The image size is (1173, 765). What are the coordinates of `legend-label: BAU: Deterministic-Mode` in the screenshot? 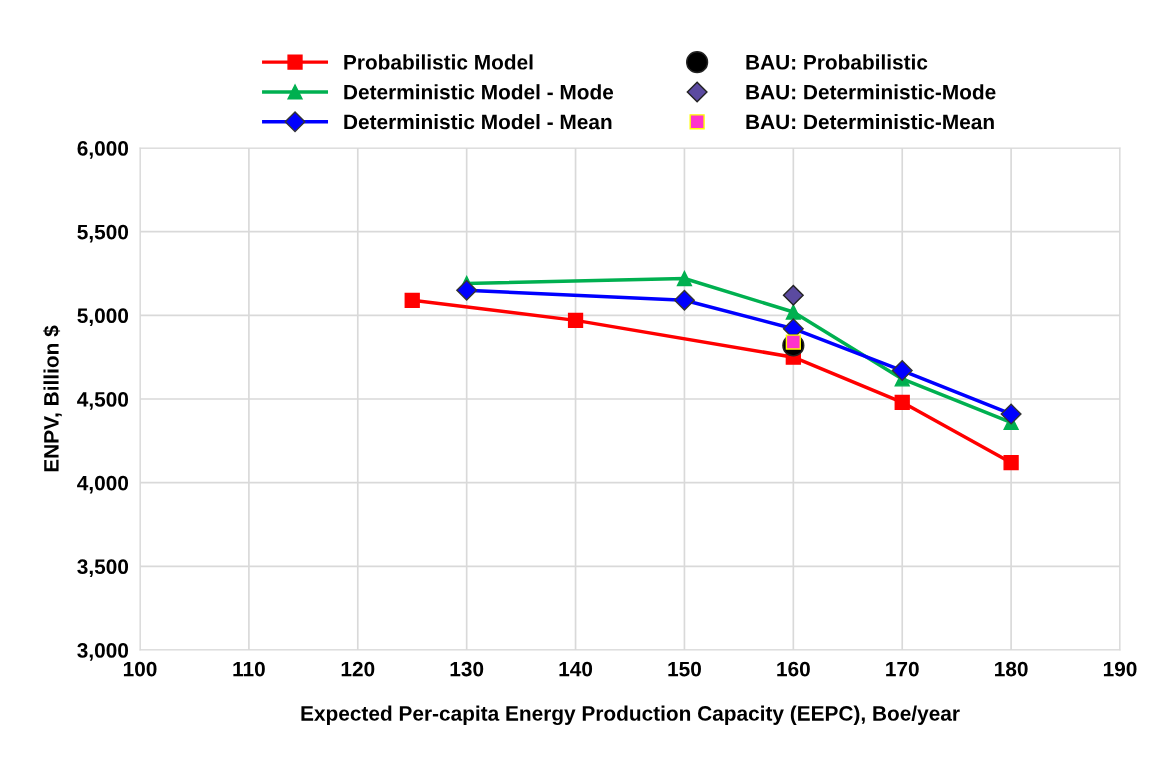 It's located at (871, 92).